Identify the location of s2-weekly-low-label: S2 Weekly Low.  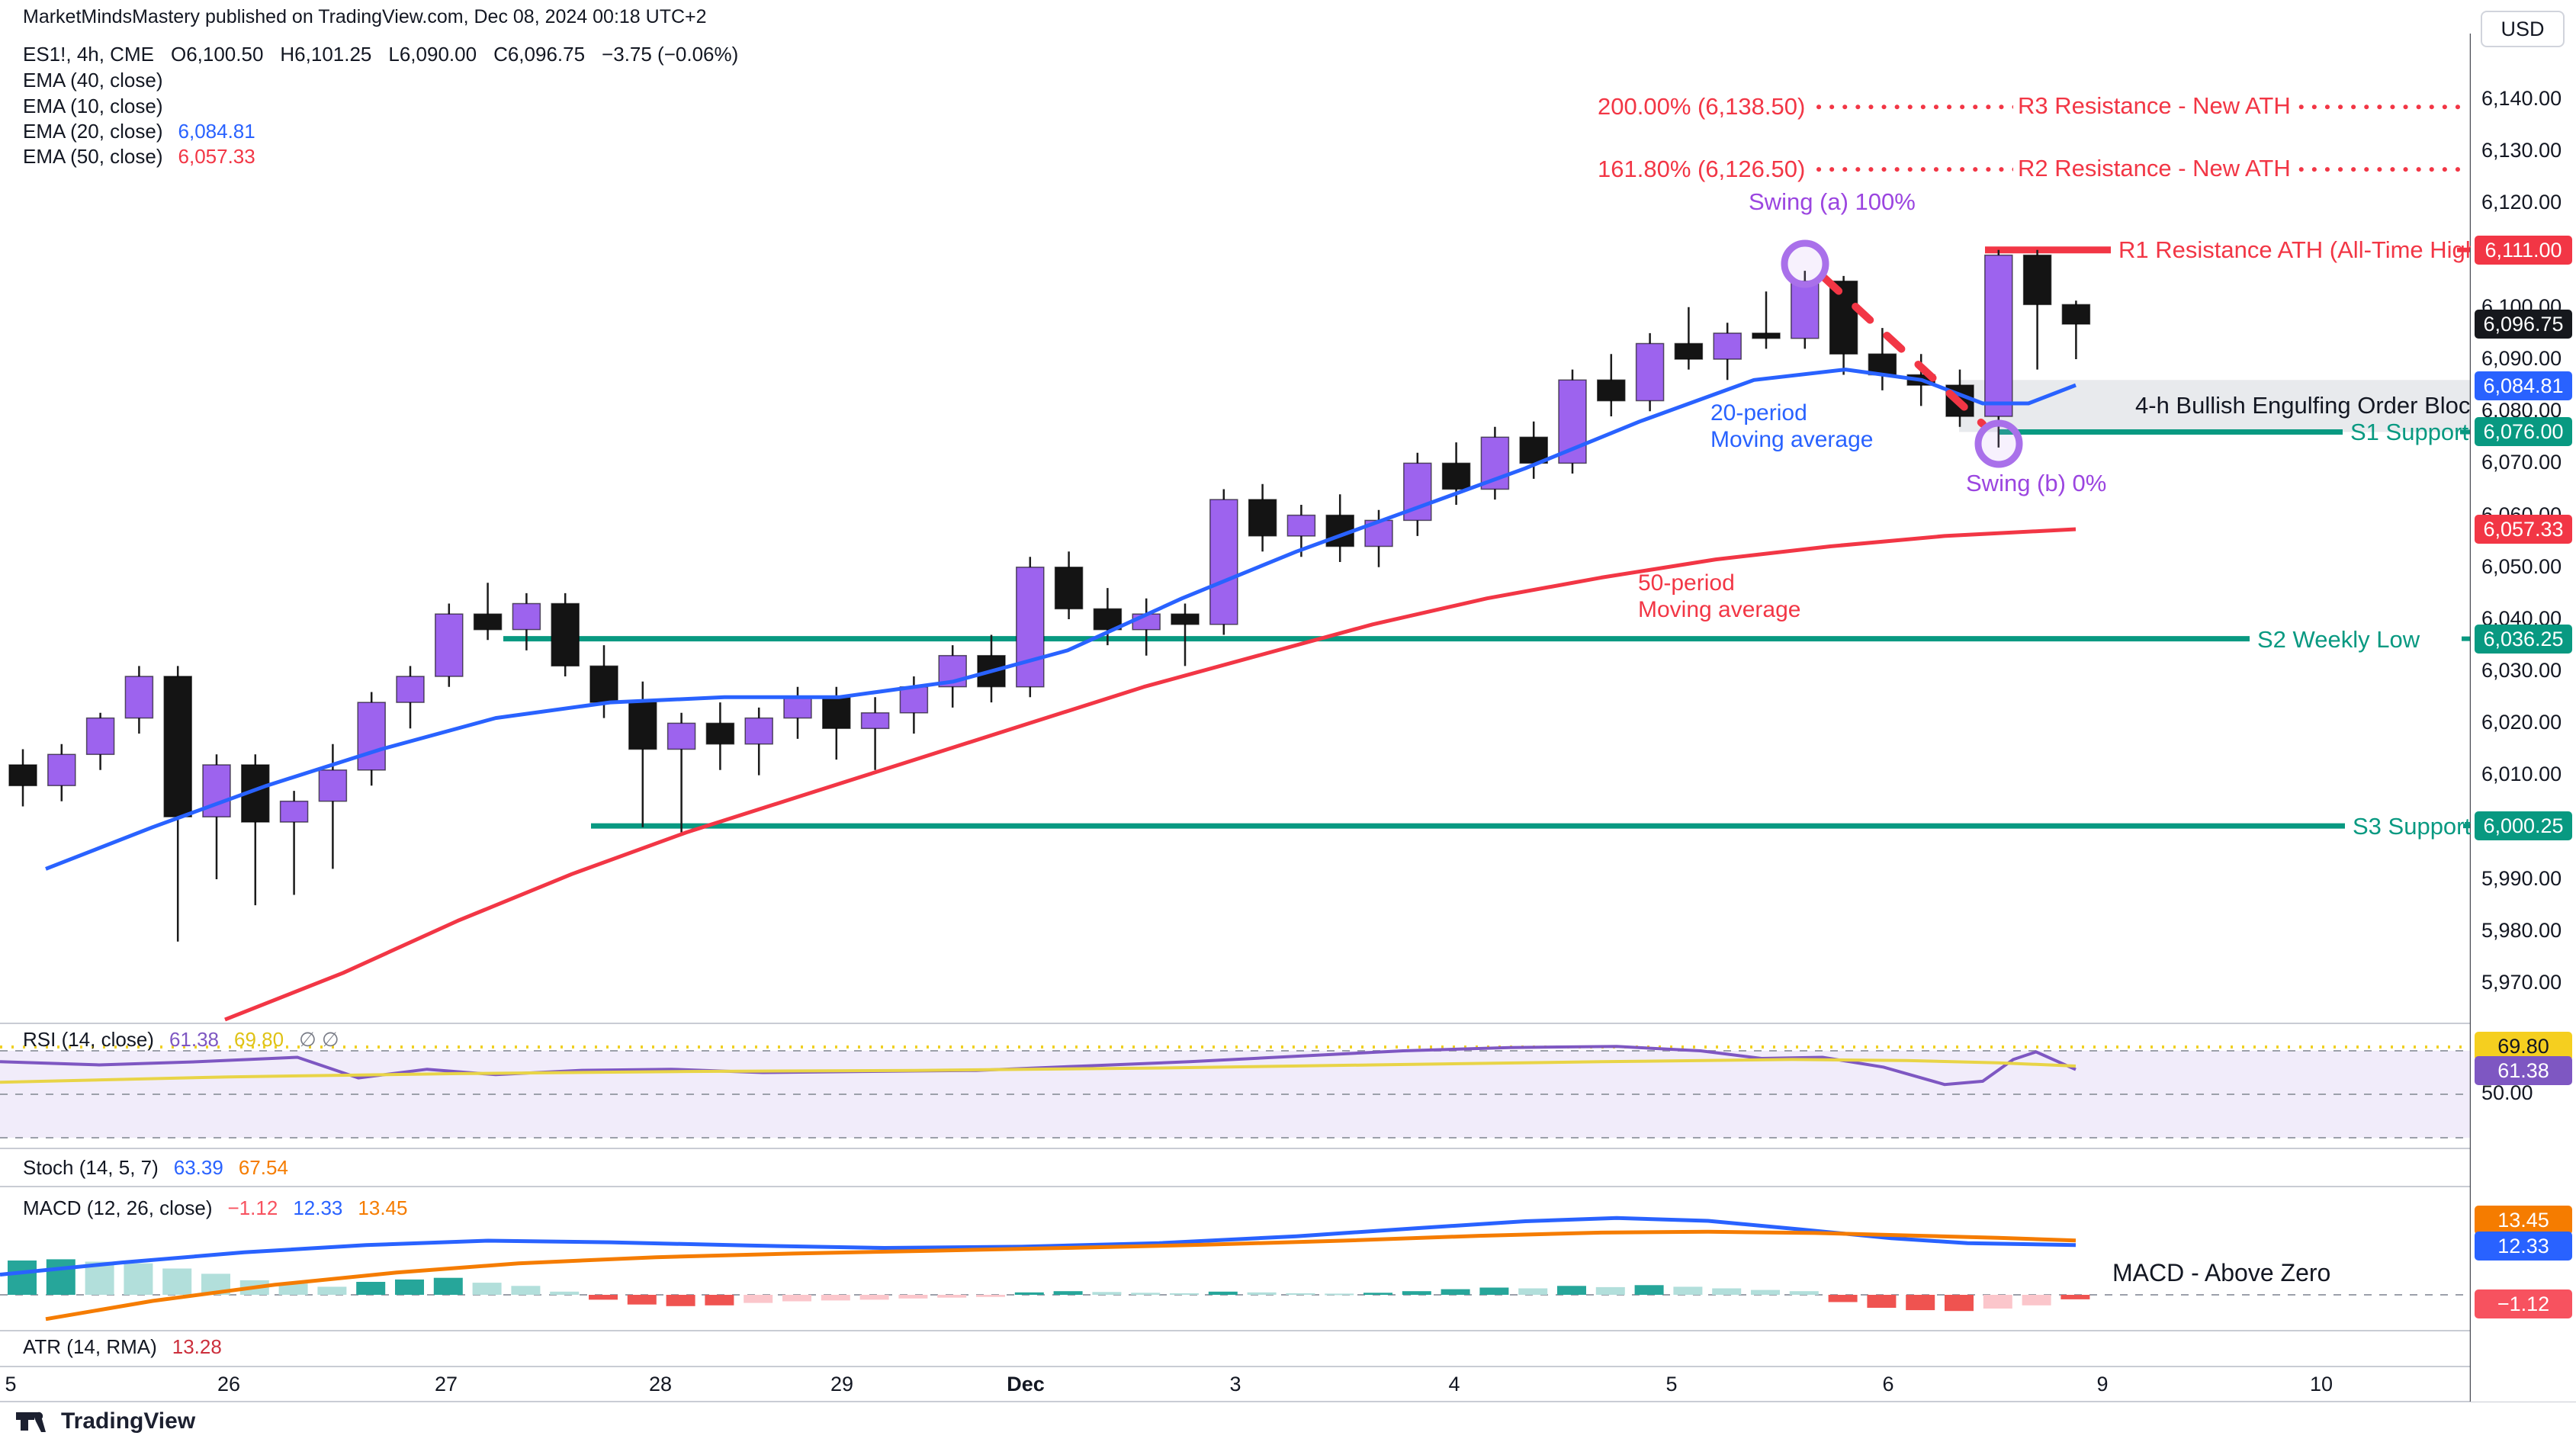
(2338, 639).